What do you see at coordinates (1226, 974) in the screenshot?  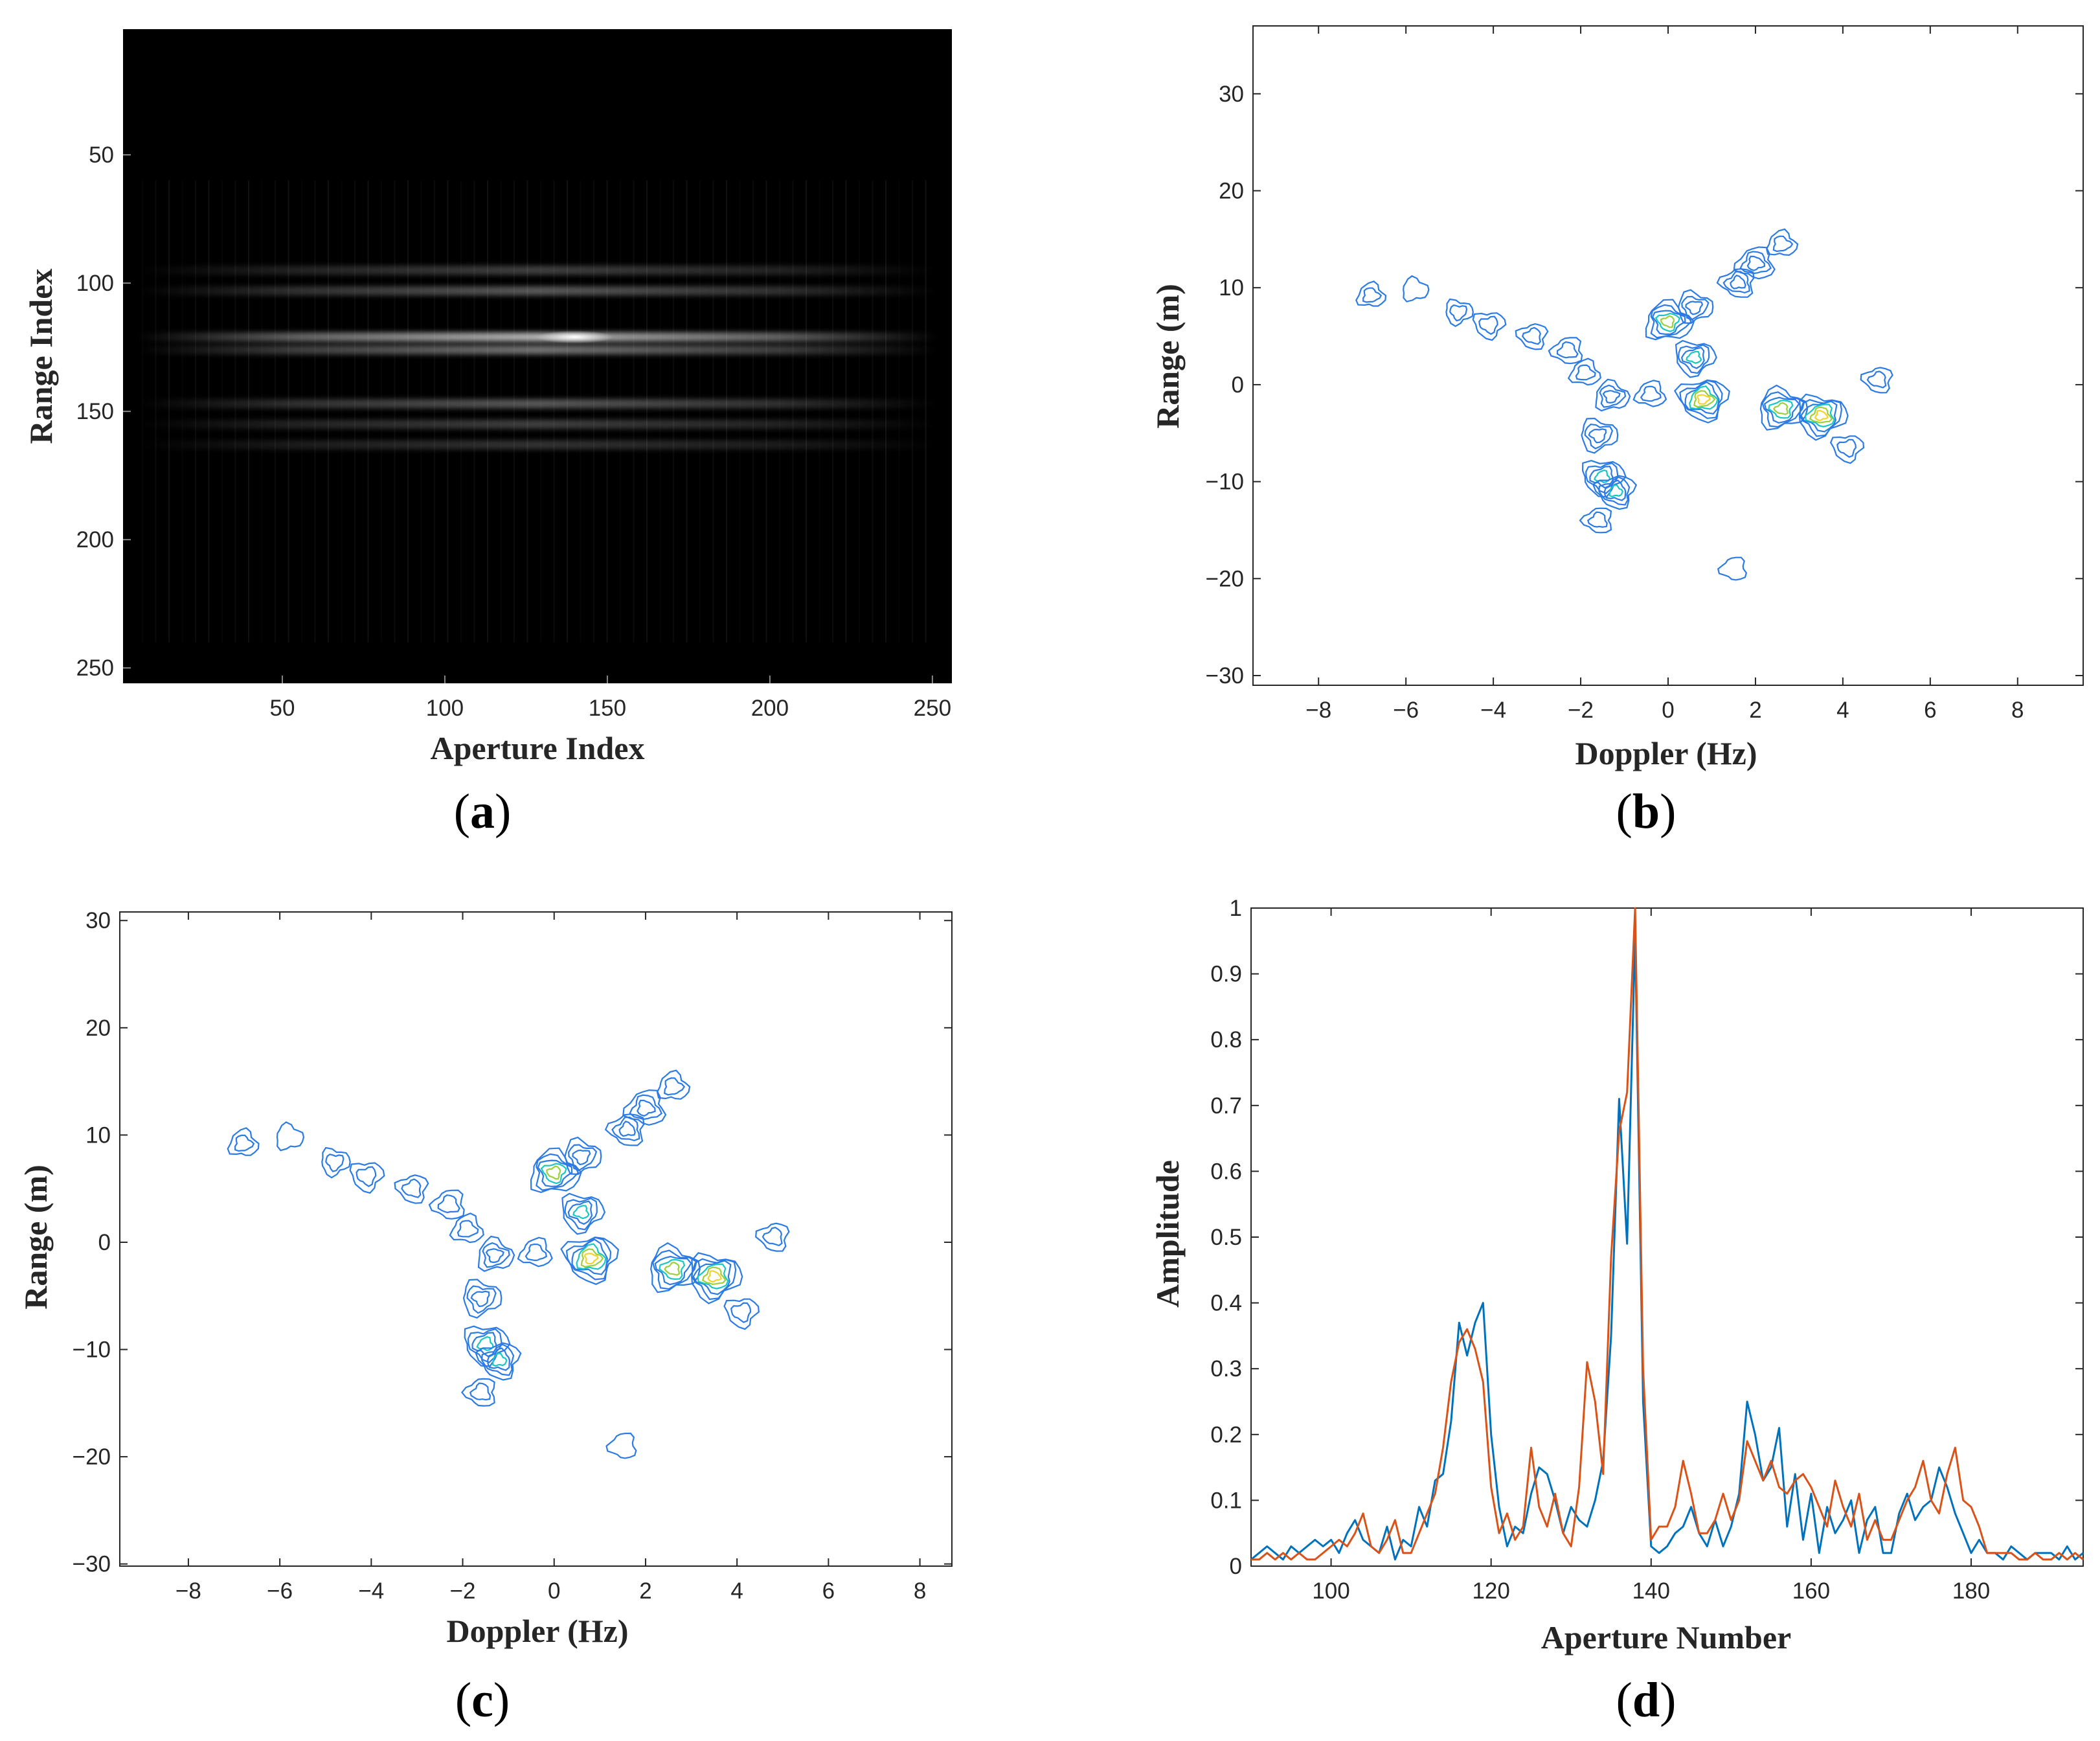 I see `y-tick-label: 0.9` at bounding box center [1226, 974].